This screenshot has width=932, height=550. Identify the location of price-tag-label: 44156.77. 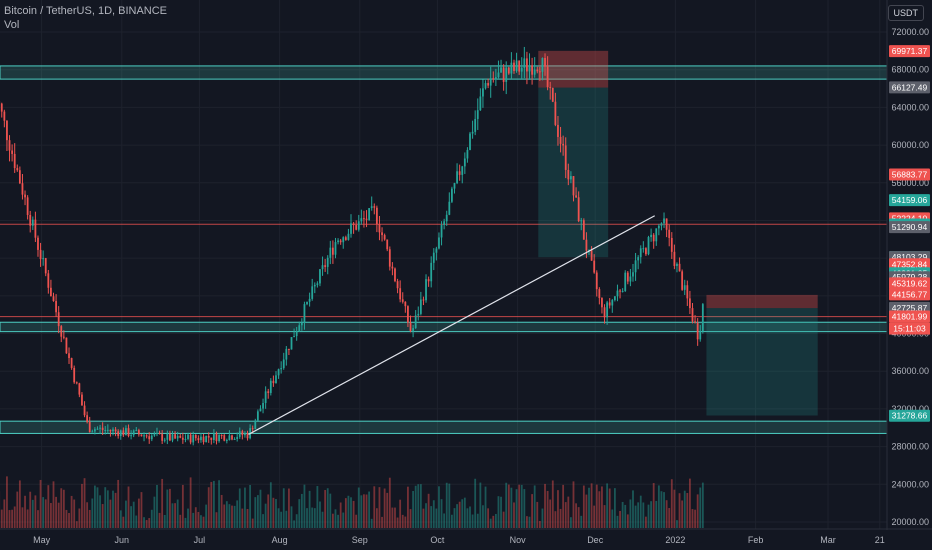
(910, 294).